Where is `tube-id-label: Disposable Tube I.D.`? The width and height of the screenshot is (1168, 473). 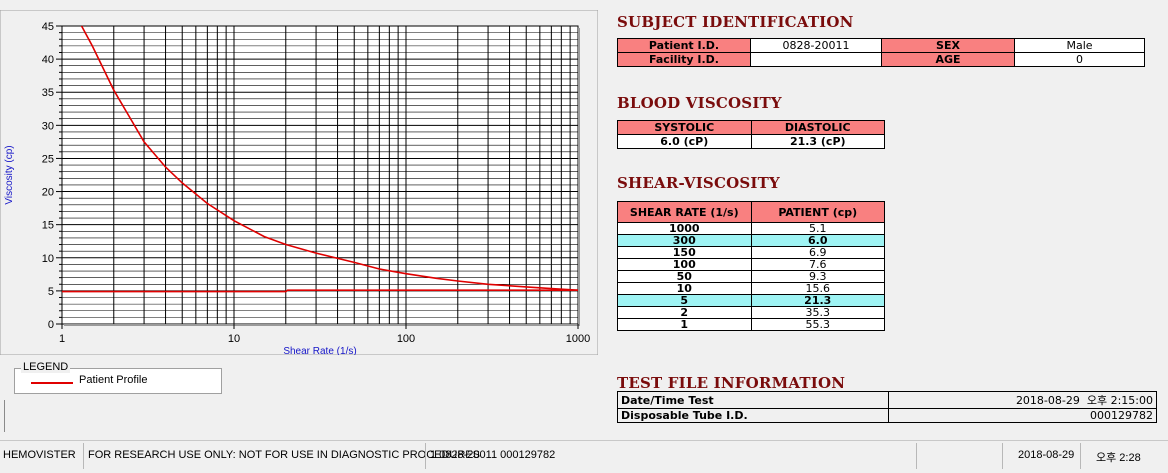 tube-id-label: Disposable Tube I.D. is located at coordinates (753, 415).